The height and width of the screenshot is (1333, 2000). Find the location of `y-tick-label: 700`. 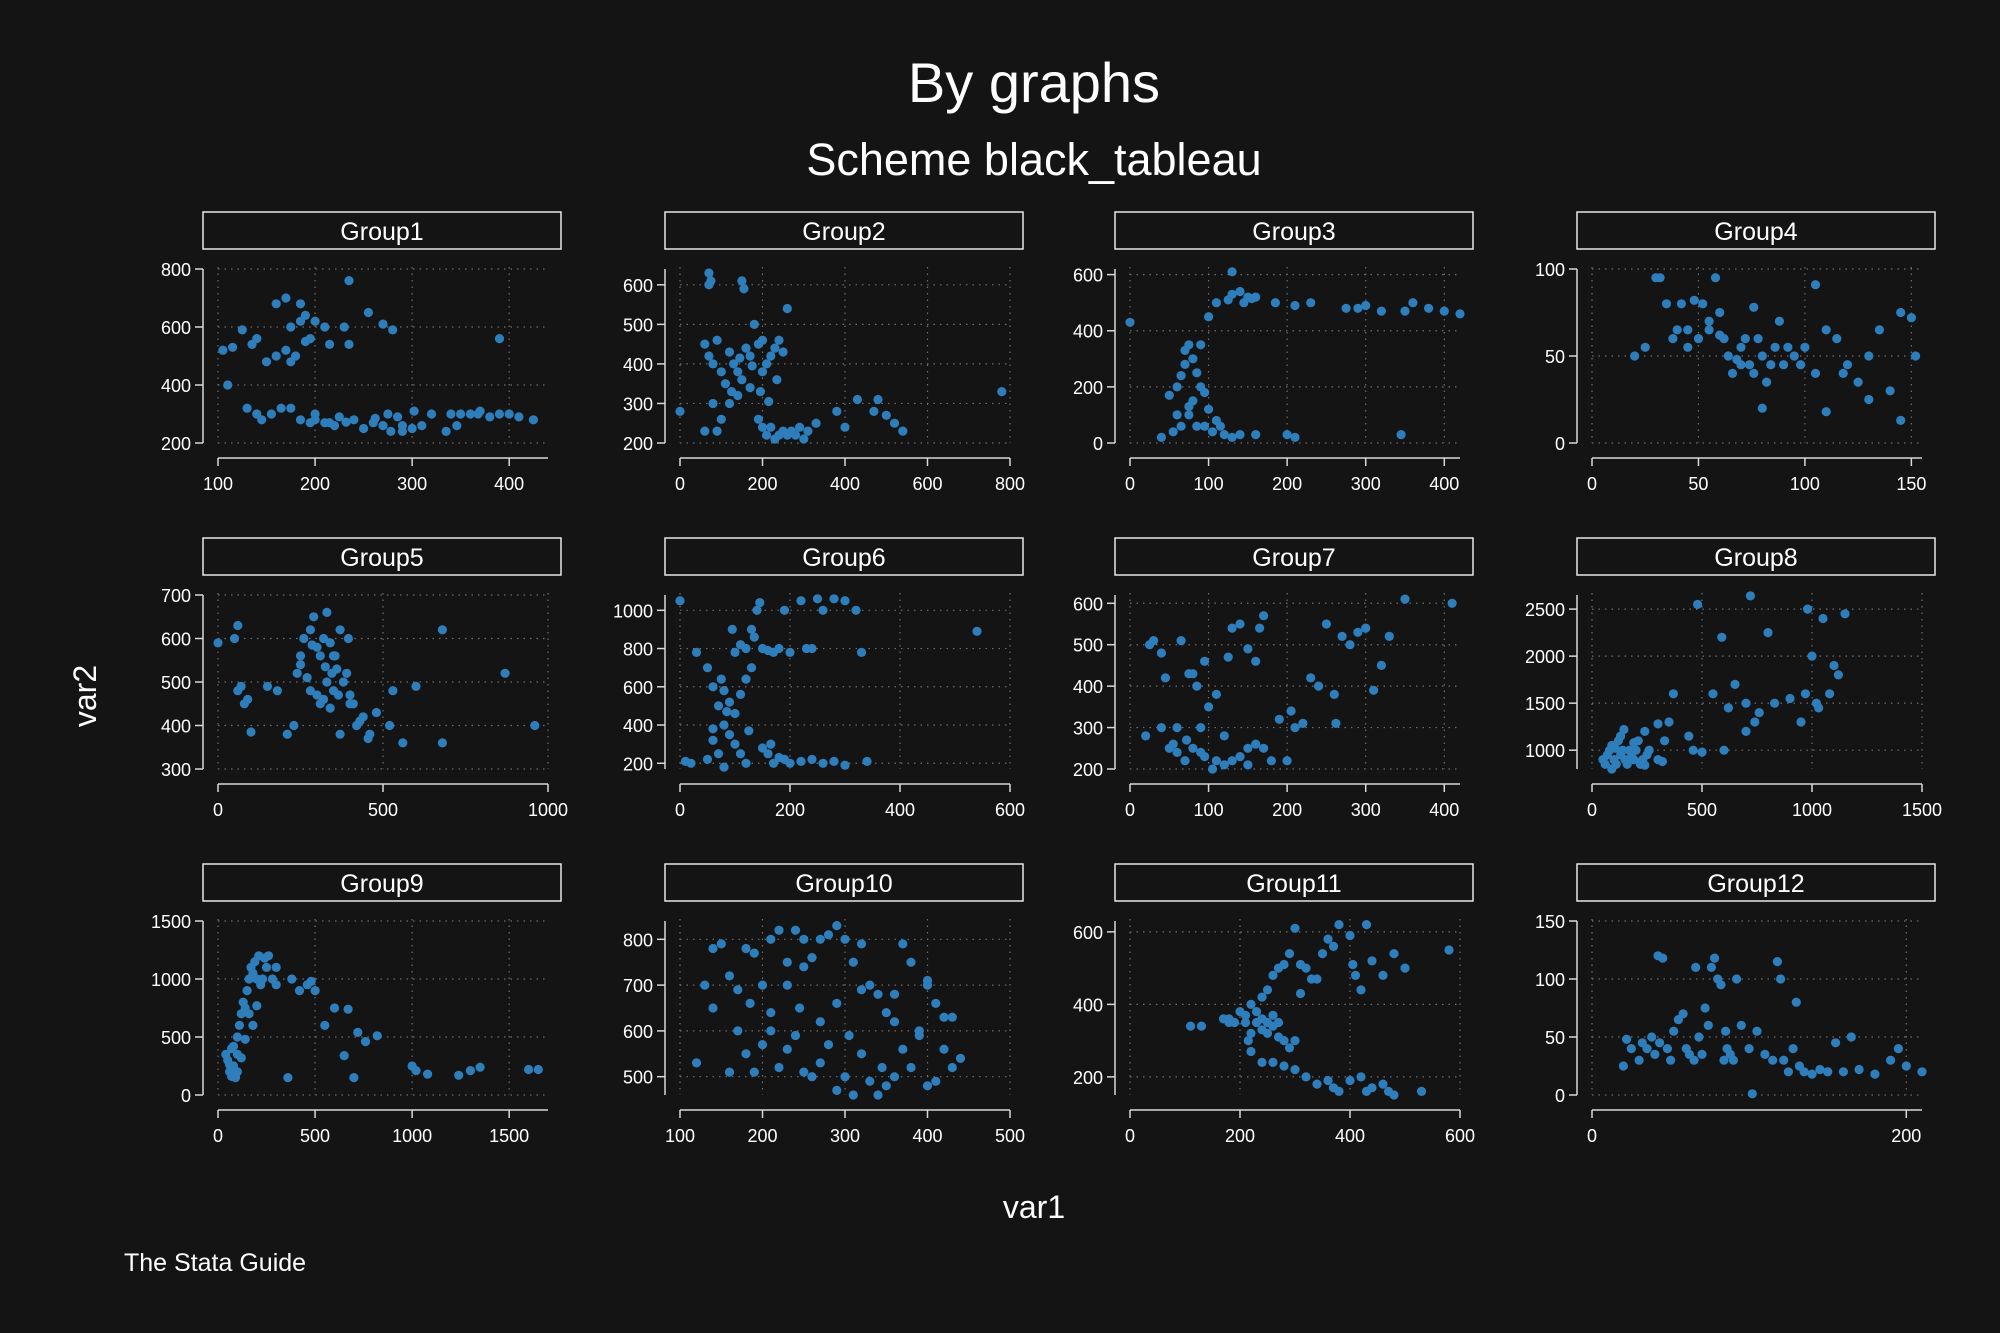

y-tick-label: 700 is located at coordinates (176, 596).